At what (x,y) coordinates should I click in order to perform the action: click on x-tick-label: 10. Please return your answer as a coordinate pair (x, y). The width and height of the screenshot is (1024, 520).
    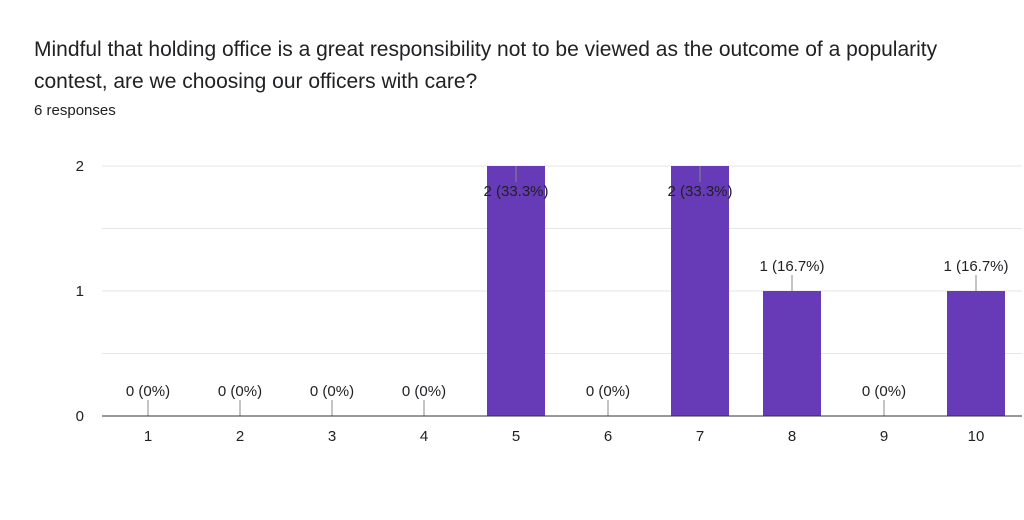
    Looking at the image, I should click on (976, 436).